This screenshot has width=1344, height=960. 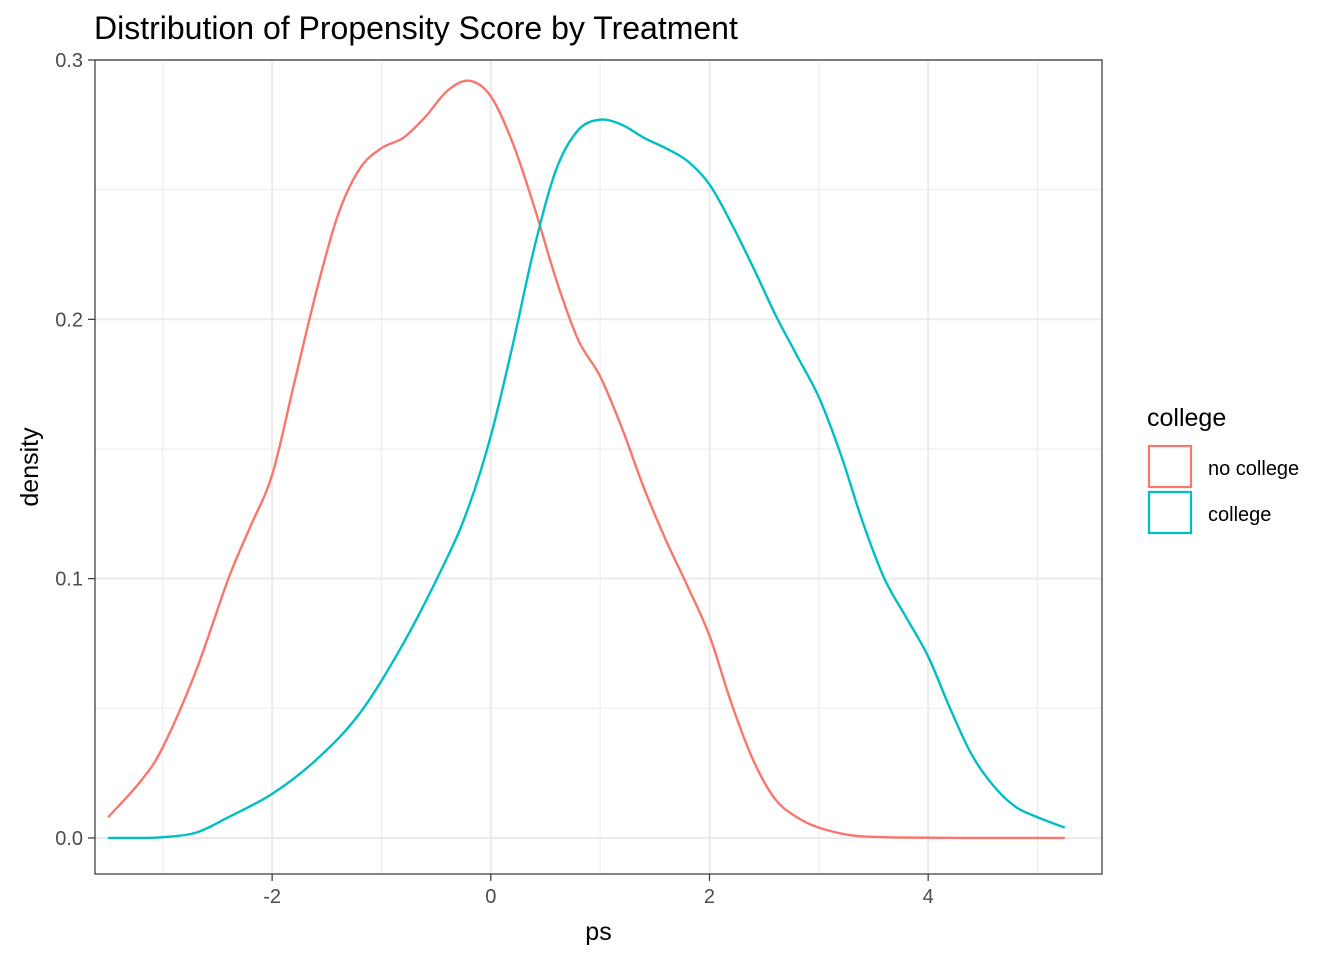 What do you see at coordinates (1170, 466) in the screenshot?
I see `legend-key-no-college` at bounding box center [1170, 466].